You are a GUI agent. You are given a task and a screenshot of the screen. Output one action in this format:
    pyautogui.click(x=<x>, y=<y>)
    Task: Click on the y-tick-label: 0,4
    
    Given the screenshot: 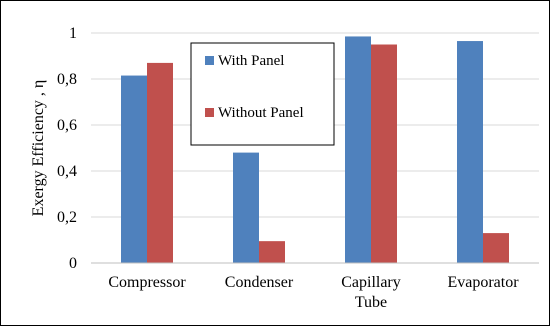 What is the action you would take?
    pyautogui.click(x=67, y=171)
    